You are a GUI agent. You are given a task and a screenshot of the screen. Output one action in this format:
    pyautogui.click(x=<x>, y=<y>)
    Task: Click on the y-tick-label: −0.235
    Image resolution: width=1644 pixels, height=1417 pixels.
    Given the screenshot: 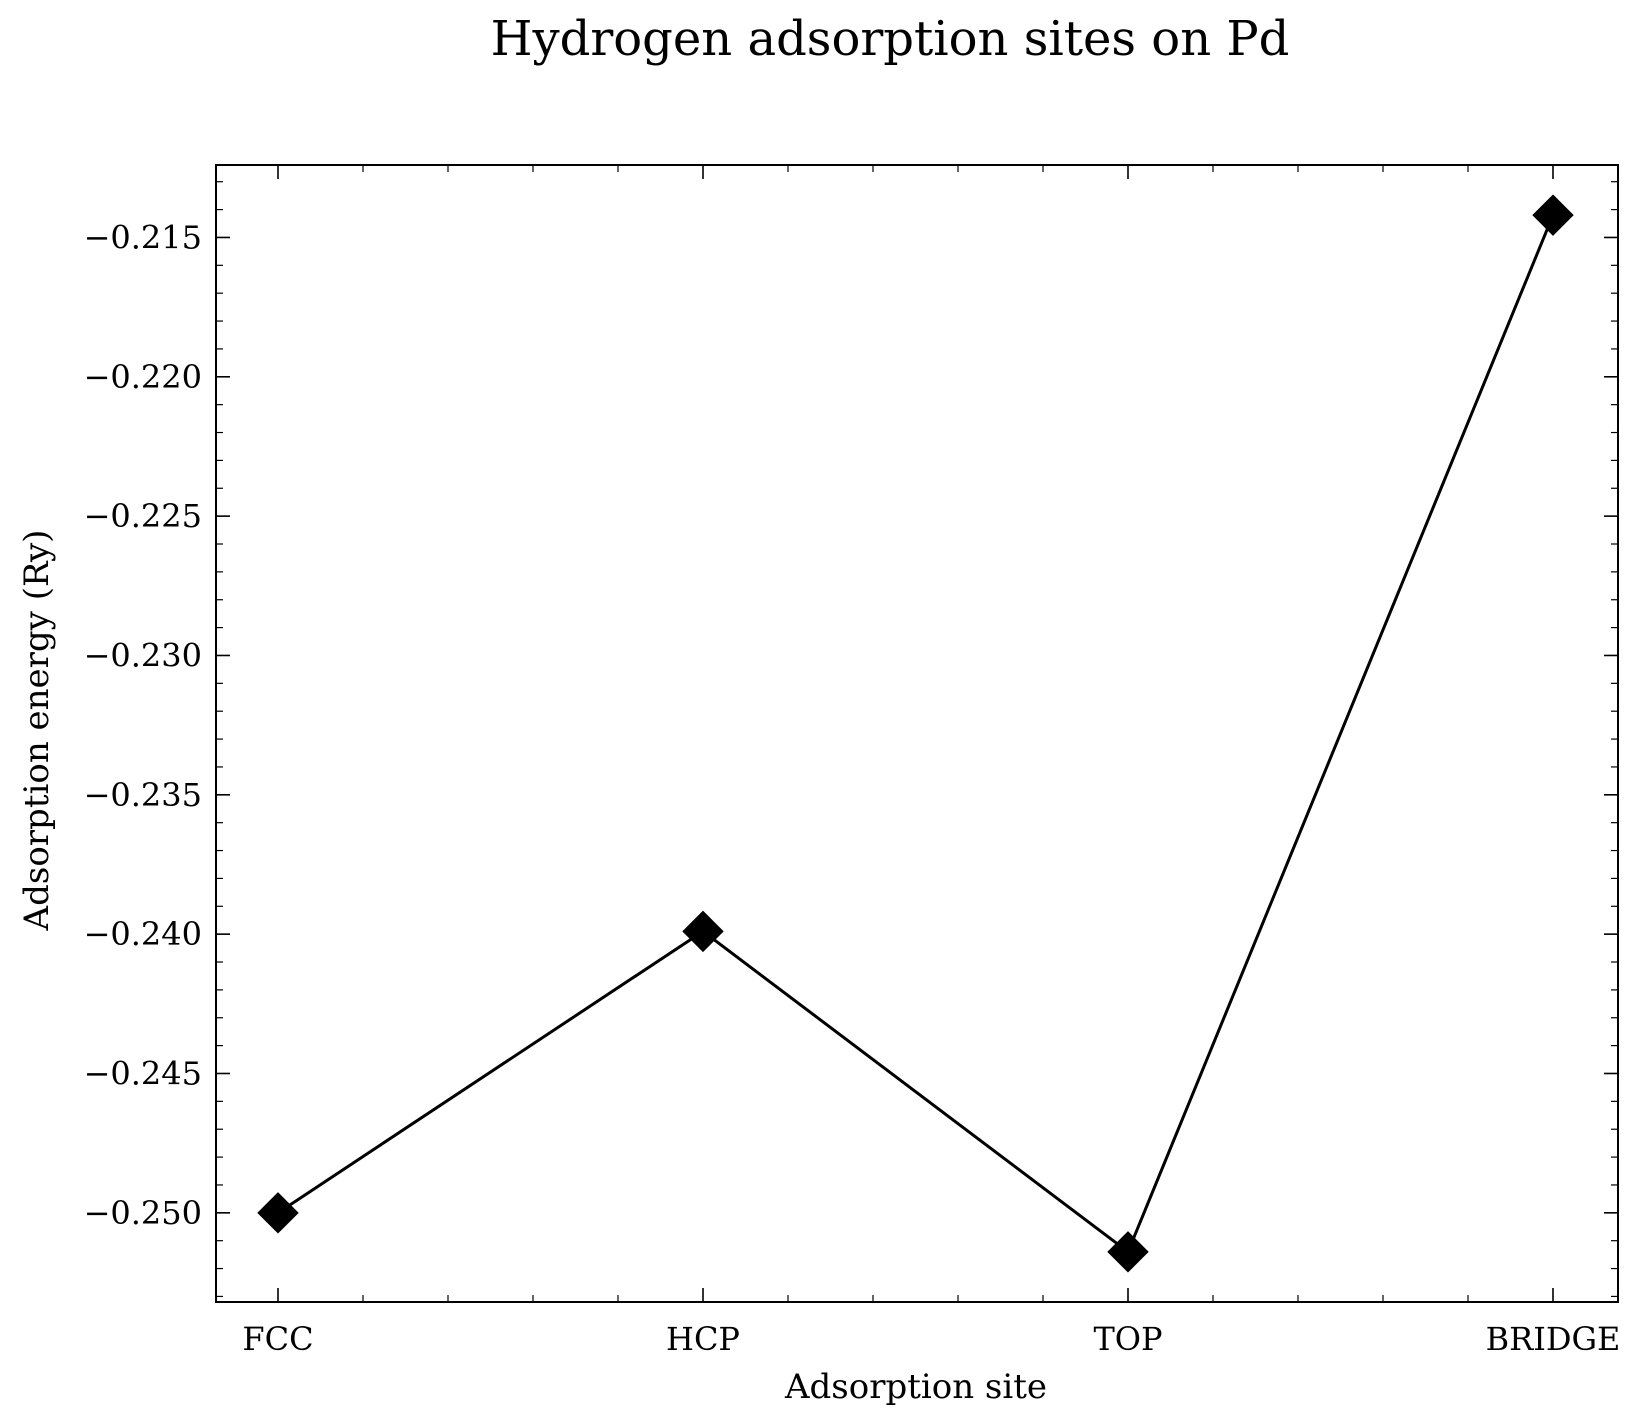 What is the action you would take?
    pyautogui.click(x=143, y=795)
    